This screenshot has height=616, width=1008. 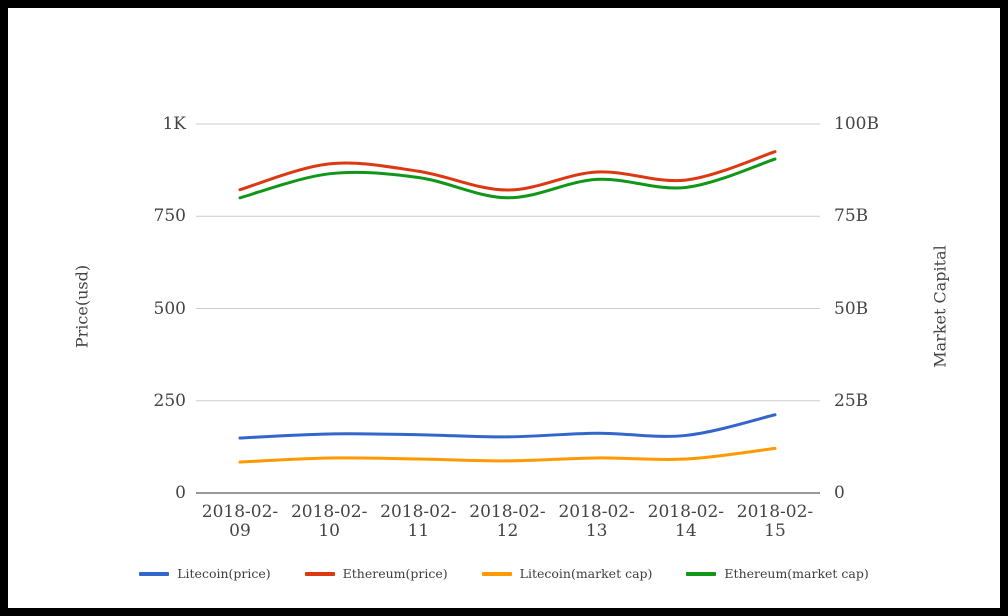 I want to click on legend-item-ethereum-price: Ethereum(price), so click(x=376, y=573).